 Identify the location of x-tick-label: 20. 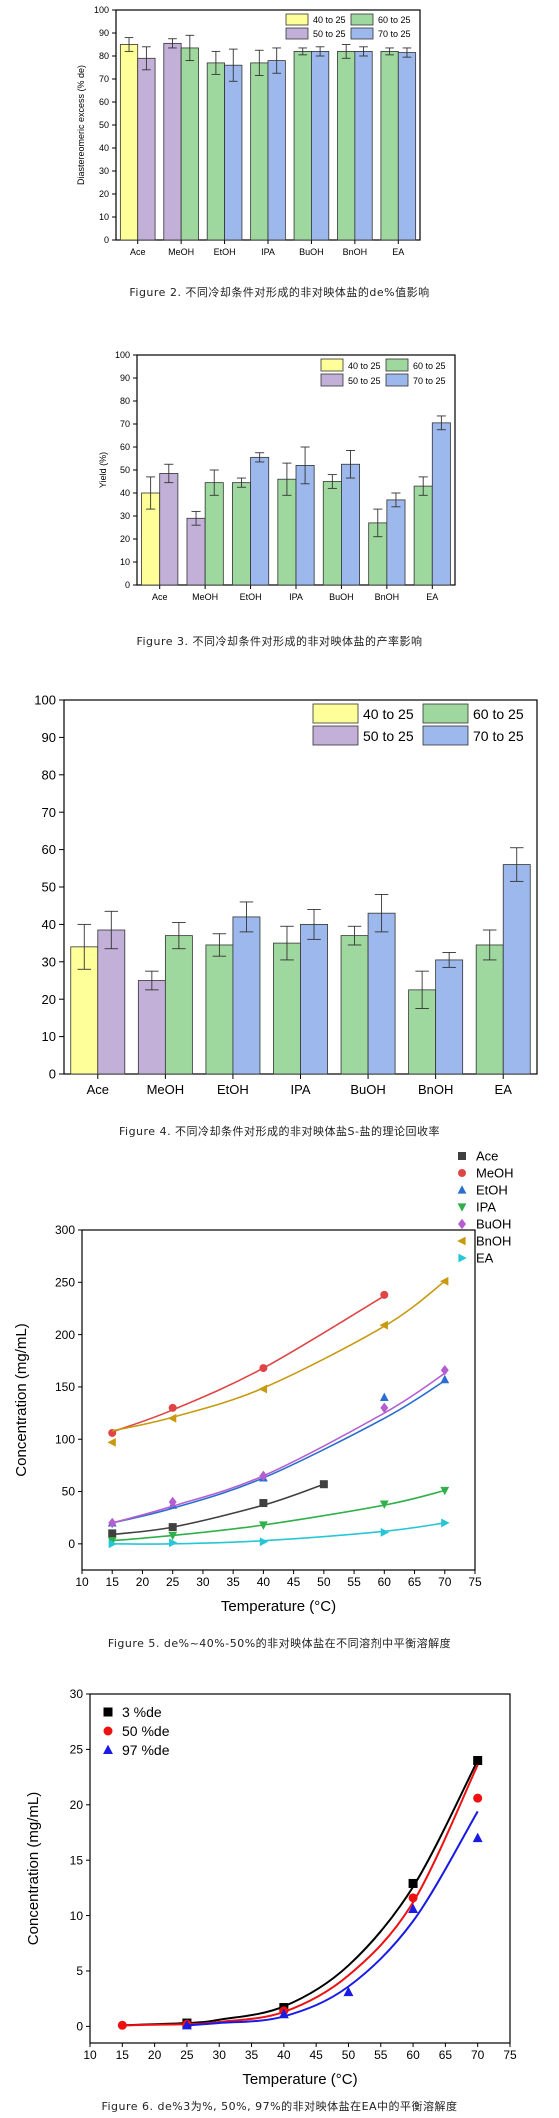
(143, 1582).